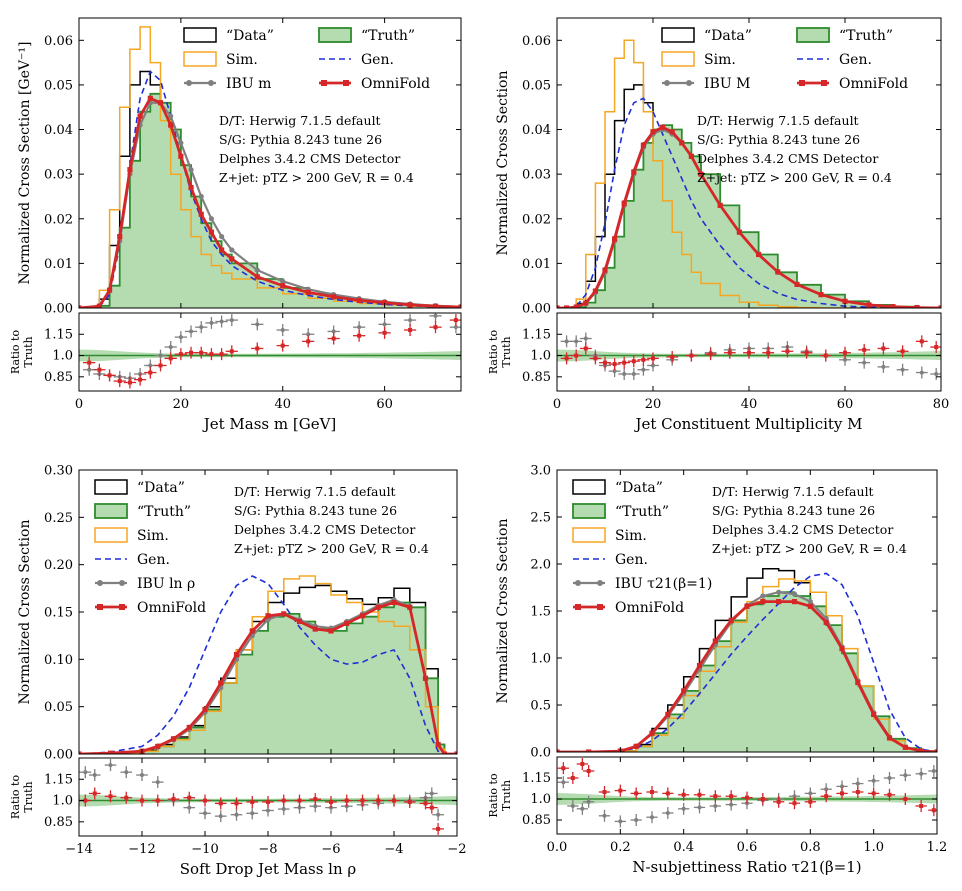 The width and height of the screenshot is (962, 891). What do you see at coordinates (79, 404) in the screenshot?
I see `x-tick-label: 0` at bounding box center [79, 404].